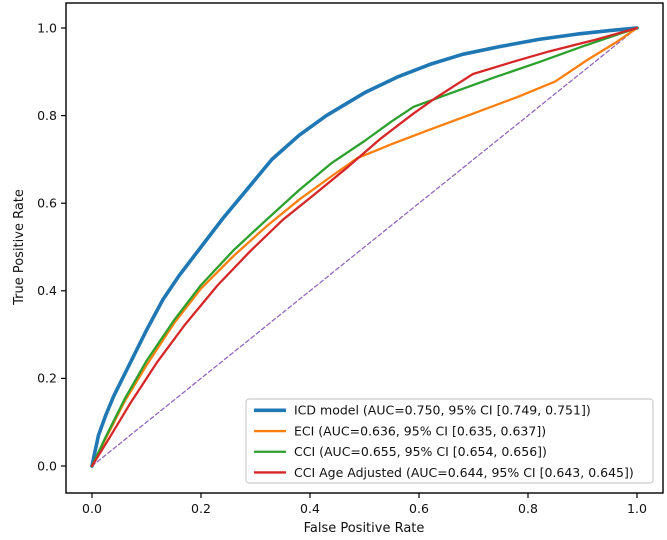 The image size is (667, 540). What do you see at coordinates (420, 451) in the screenshot?
I see `legend-label-cci: CCI (AUC=0.655, 95% CI [0.654, 0.656])` at bounding box center [420, 451].